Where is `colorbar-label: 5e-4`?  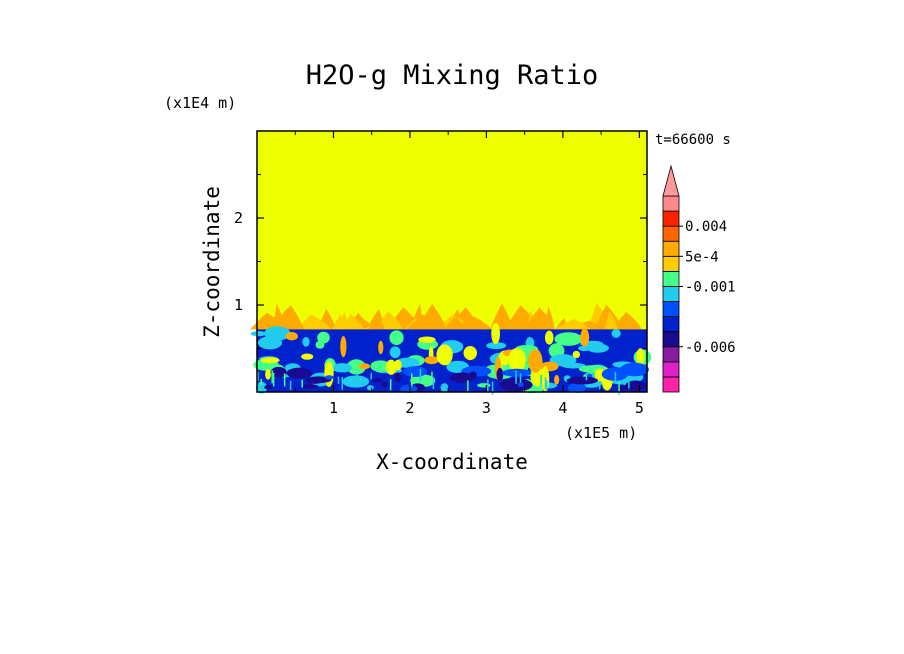 colorbar-label: 5e-4 is located at coordinates (702, 257).